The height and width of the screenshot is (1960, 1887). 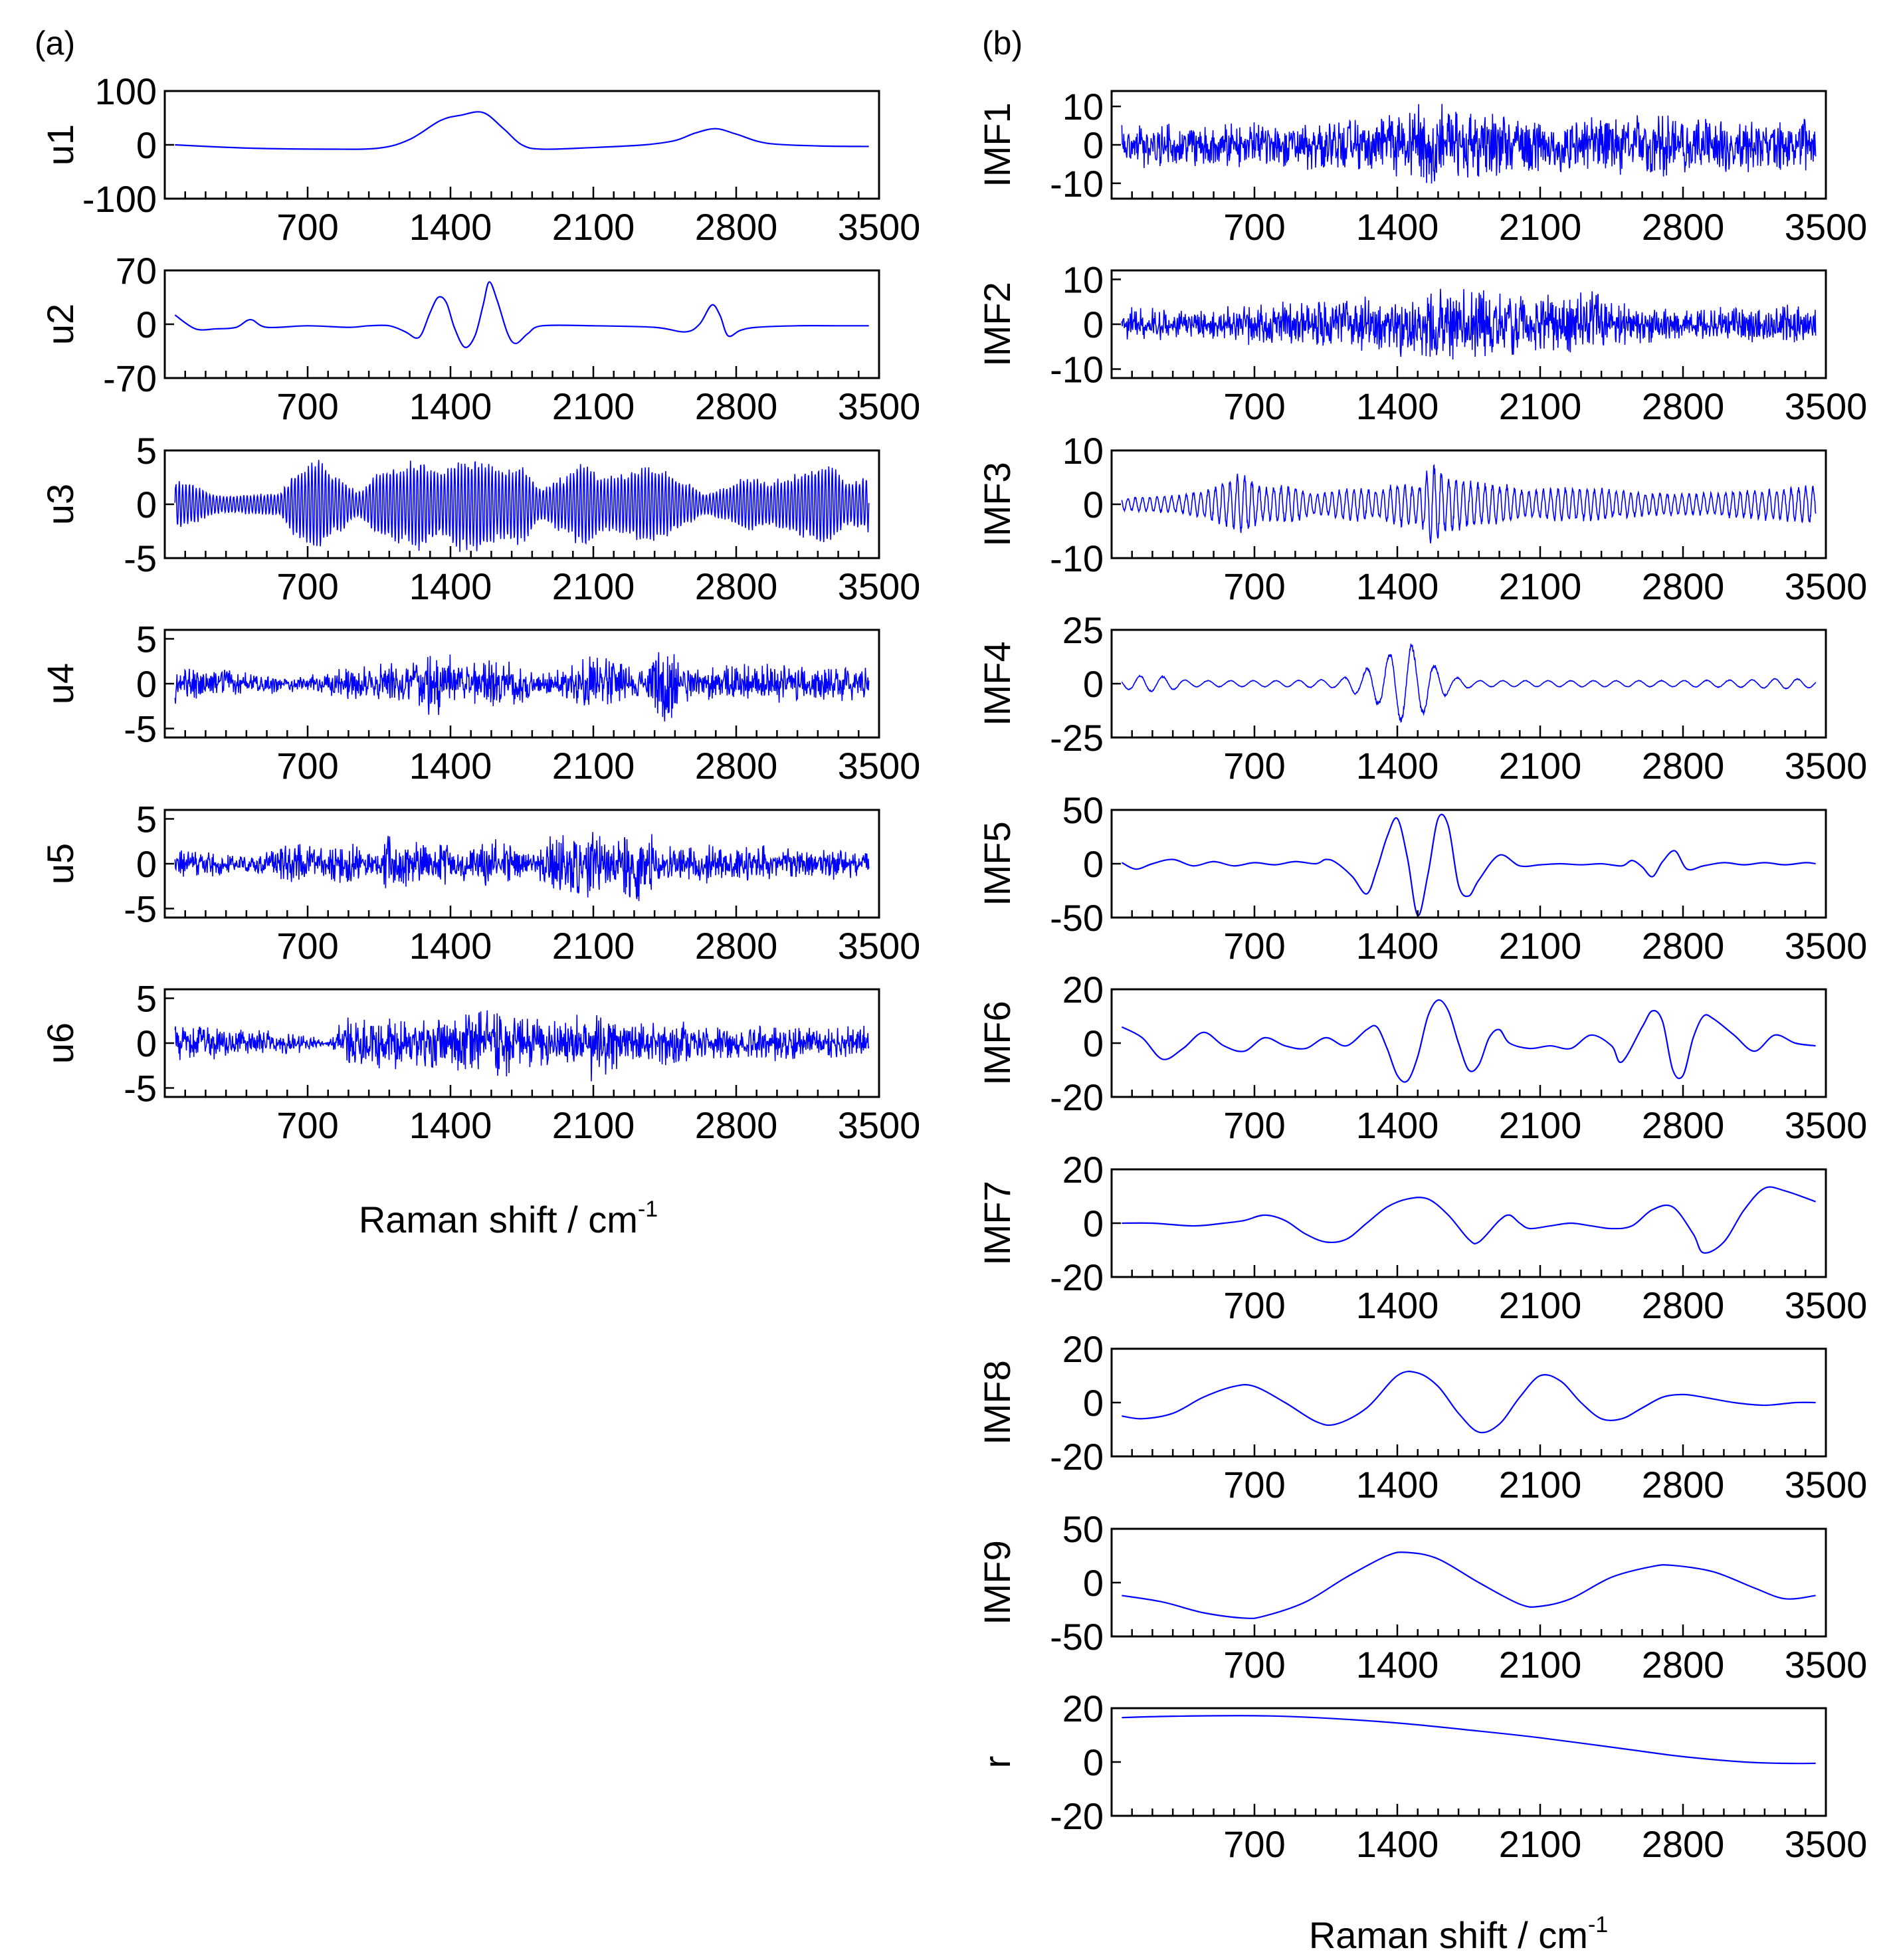 What do you see at coordinates (997, 324) in the screenshot?
I see `y-axis-label-IMF2: IMF2` at bounding box center [997, 324].